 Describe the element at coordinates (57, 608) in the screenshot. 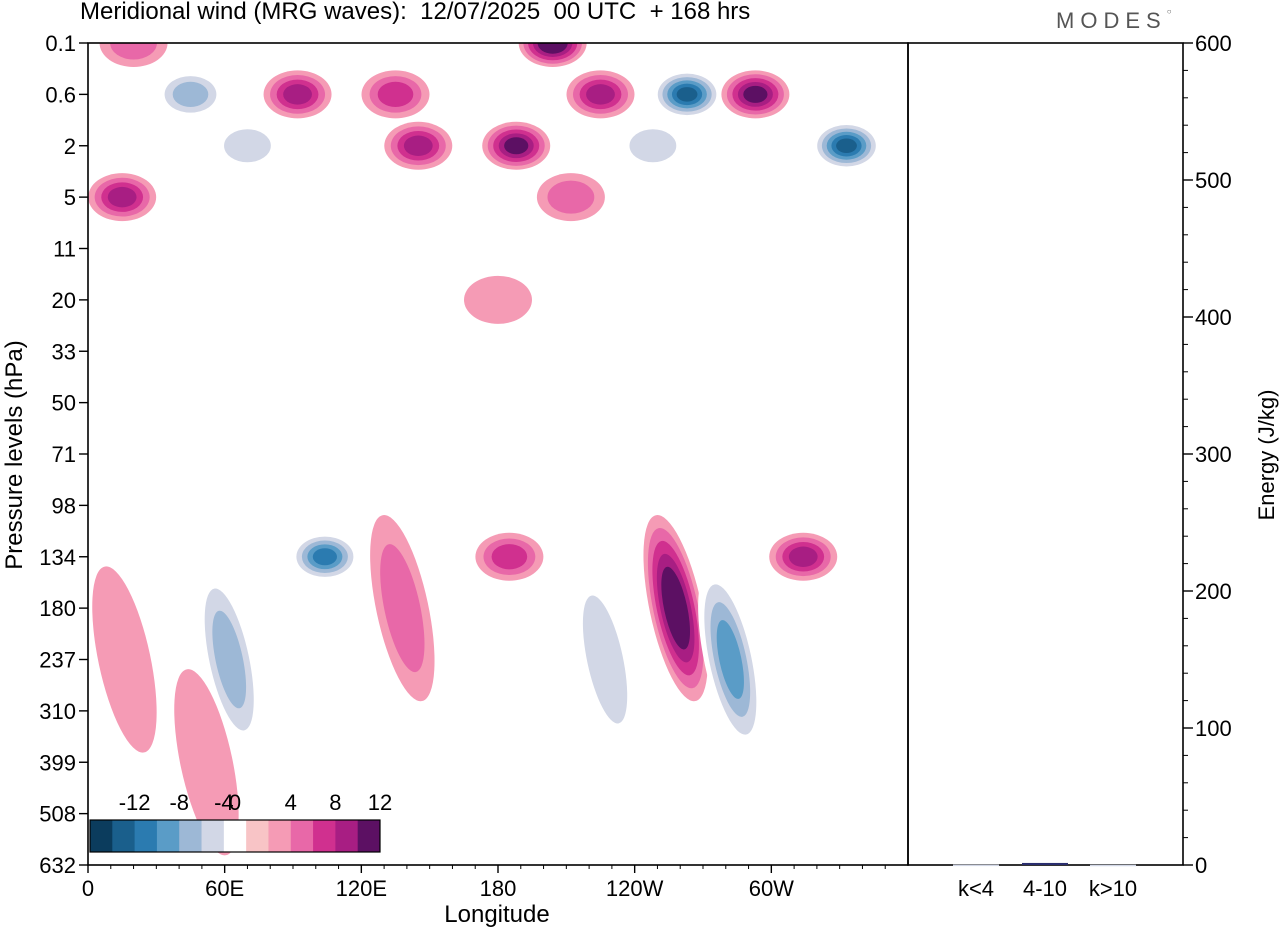

I see `y-tick-label: 180` at that location.